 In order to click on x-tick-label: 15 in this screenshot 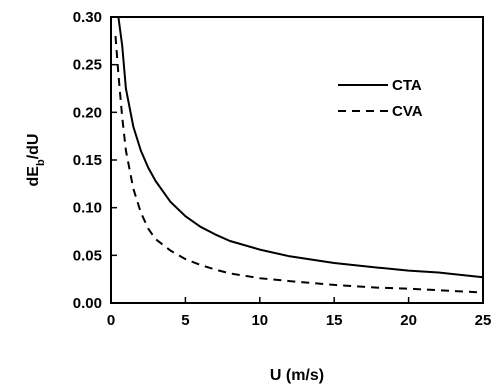, I will do `click(334, 320)`.